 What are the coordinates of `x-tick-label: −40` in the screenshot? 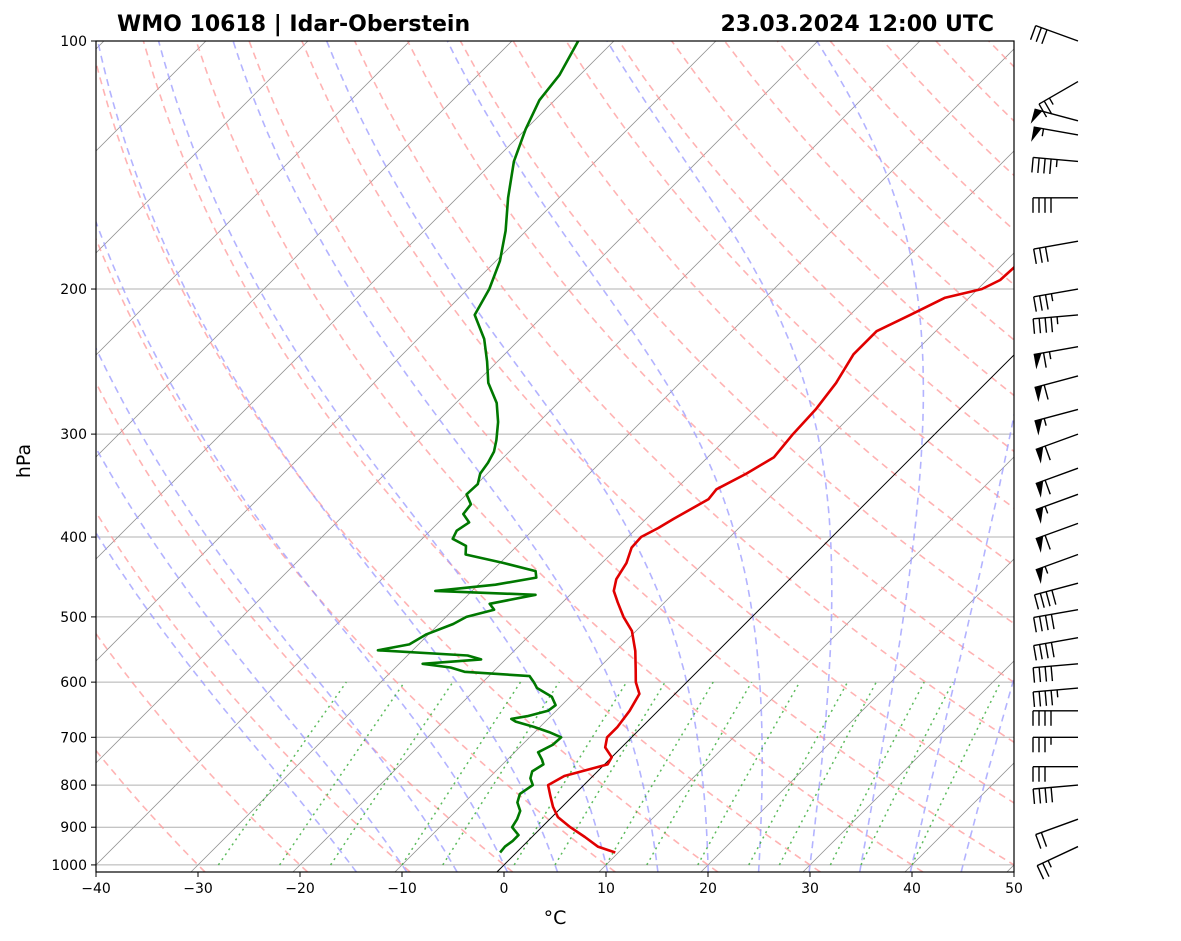 It's located at (96, 889).